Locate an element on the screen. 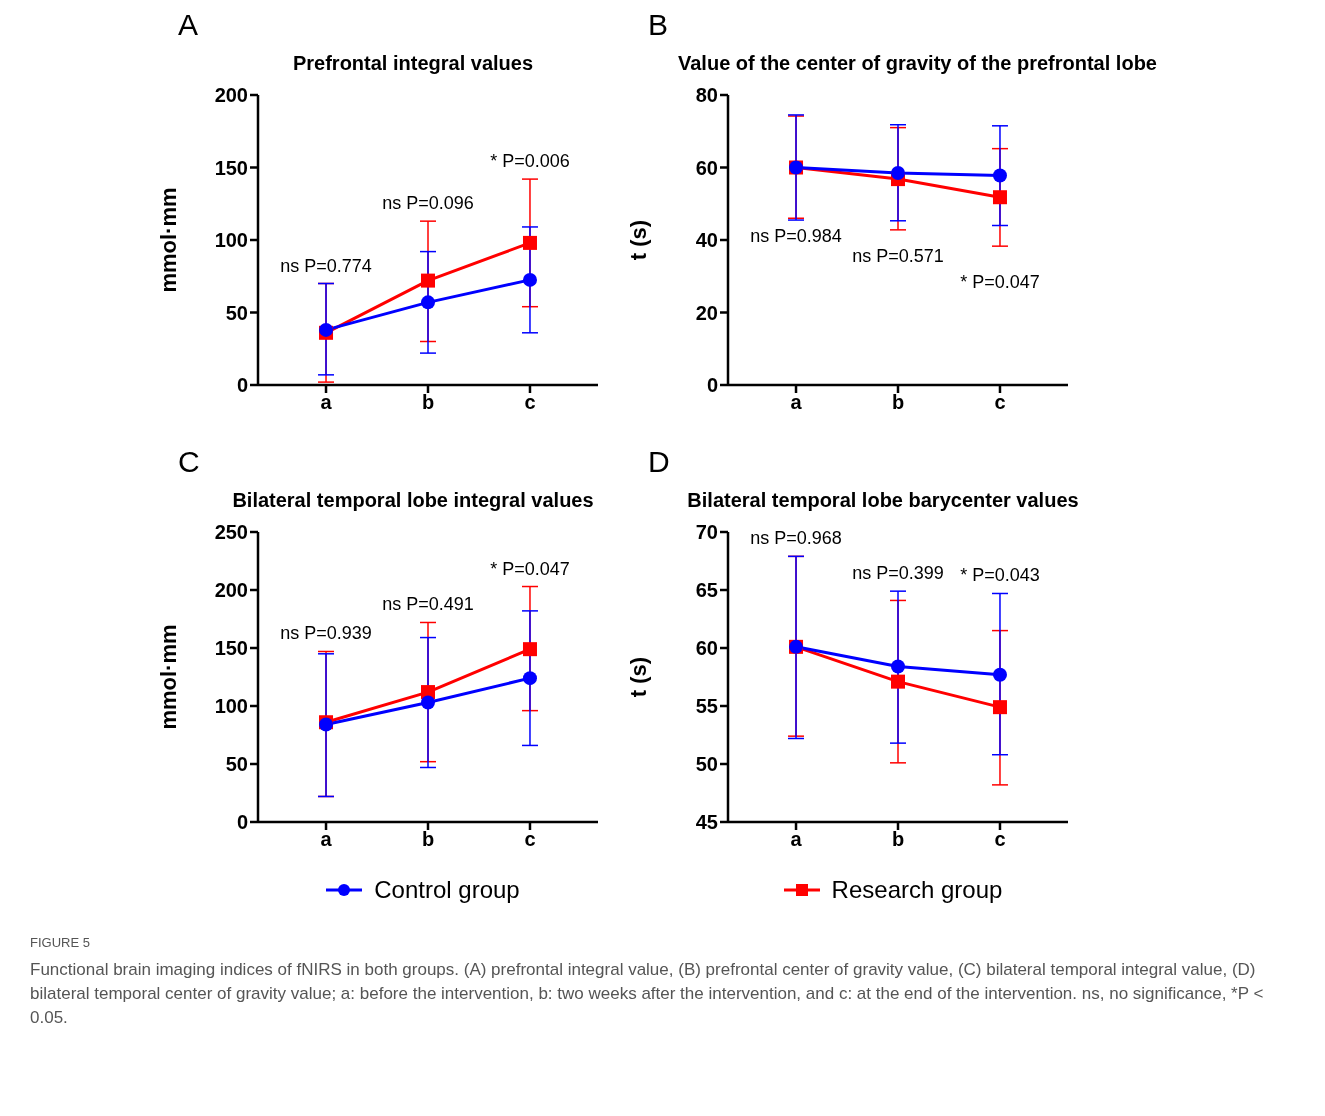 The height and width of the screenshot is (1116, 1325). annotation: * P=0.043 is located at coordinates (1000, 575).